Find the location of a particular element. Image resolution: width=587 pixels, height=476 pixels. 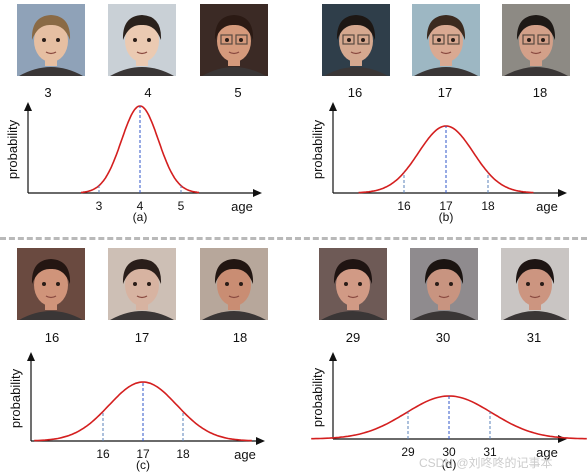

tick-label: 3 is located at coordinates (99, 206).